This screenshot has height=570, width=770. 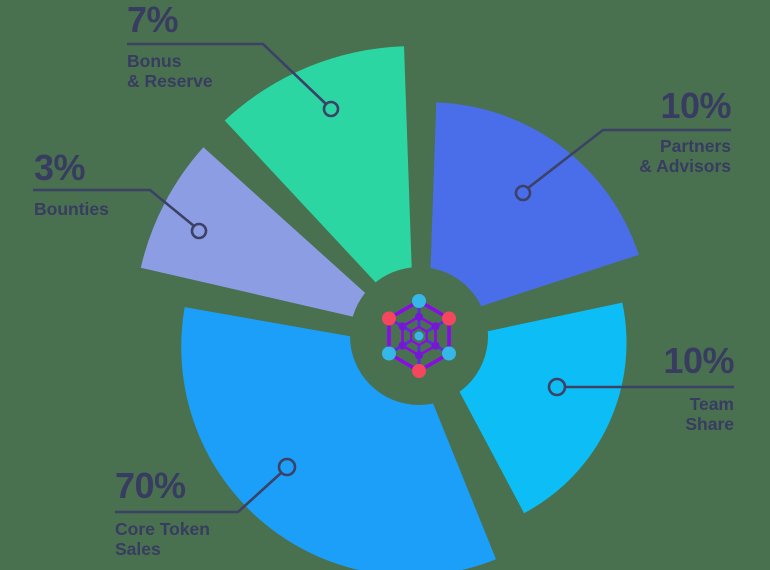 I want to click on logo-outer-nodes, so click(x=419, y=336).